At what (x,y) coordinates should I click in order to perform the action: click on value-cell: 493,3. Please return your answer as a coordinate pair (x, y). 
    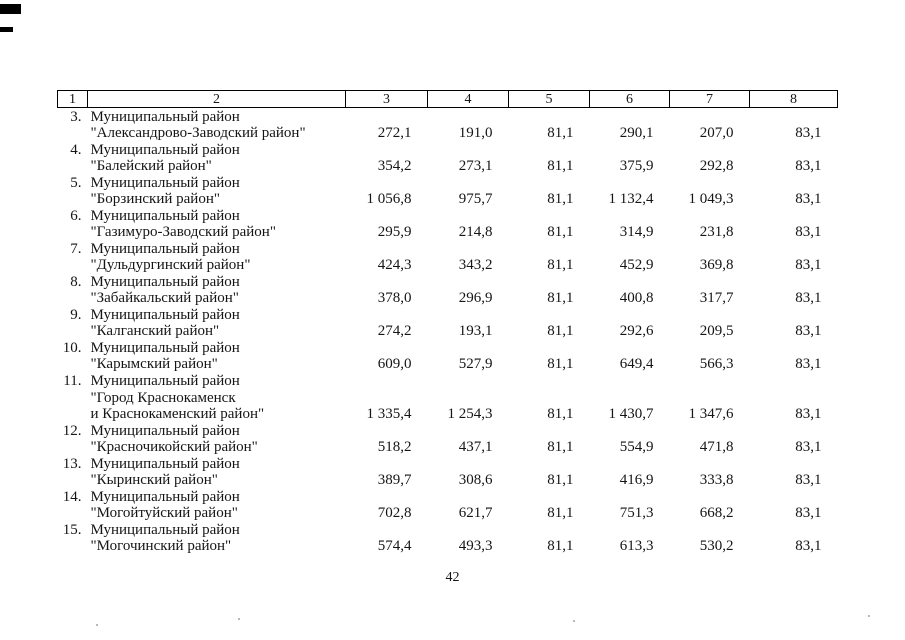
    Looking at the image, I should click on (475, 546).